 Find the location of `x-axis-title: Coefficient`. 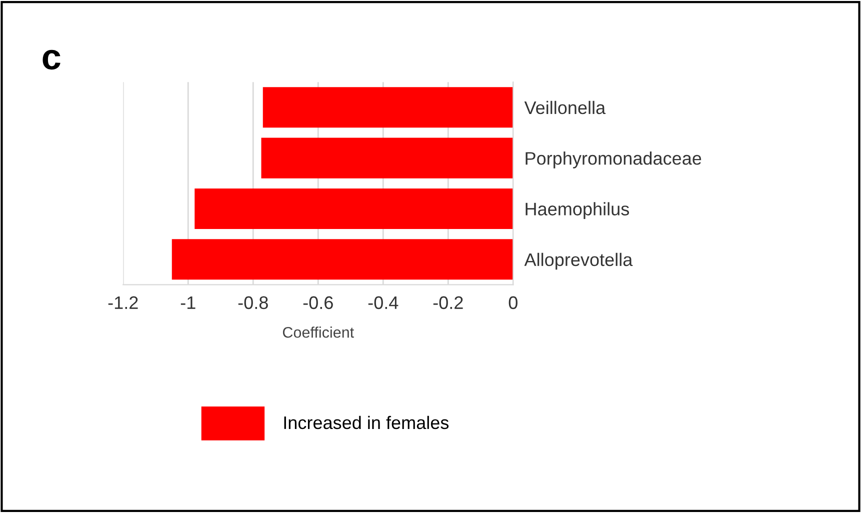

x-axis-title: Coefficient is located at coordinates (318, 332).